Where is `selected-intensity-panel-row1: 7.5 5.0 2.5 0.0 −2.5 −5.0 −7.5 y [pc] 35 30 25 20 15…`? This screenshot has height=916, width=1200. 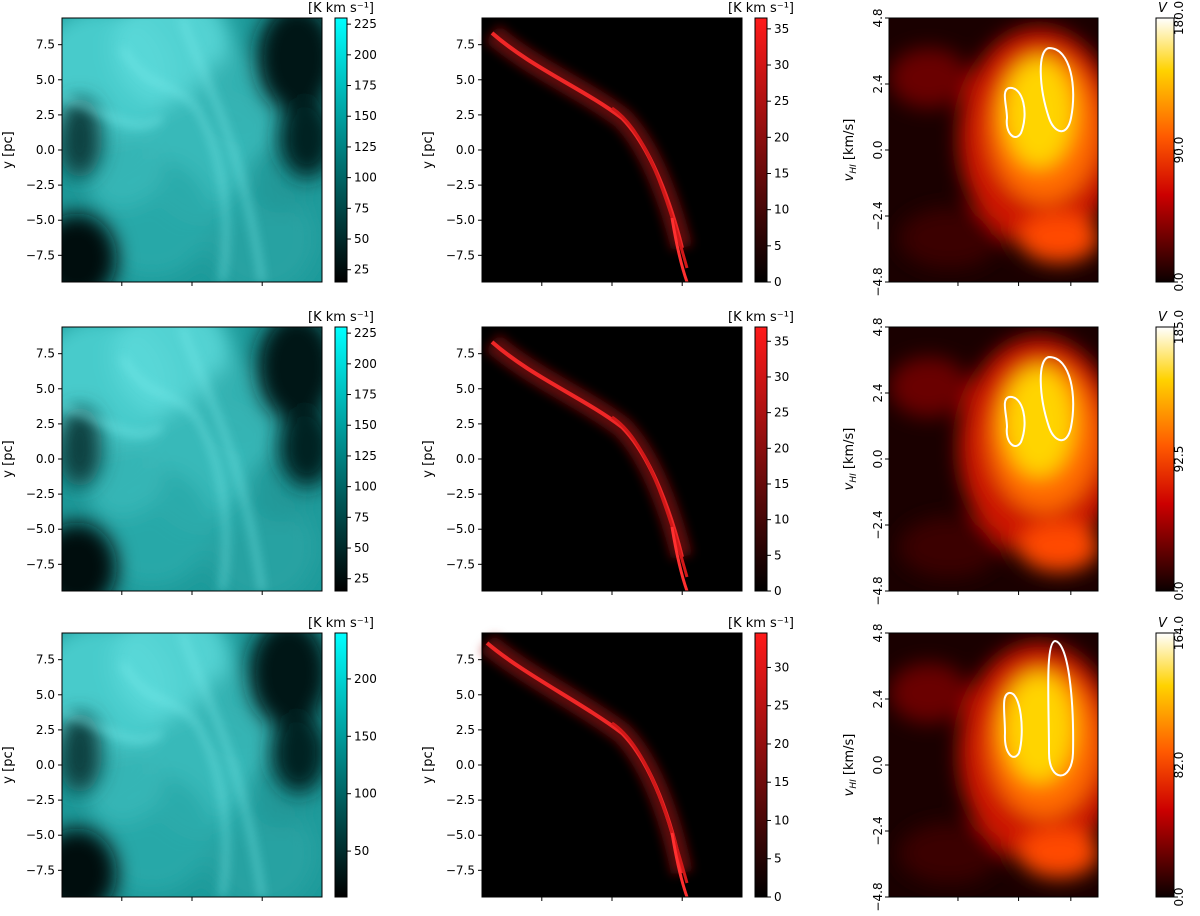 selected-intensity-panel-row1: 7.5 5.0 2.5 0.0 −2.5 −5.0 −7.5 y [pc] 35 30 25 20 15… is located at coordinates (607, 145).